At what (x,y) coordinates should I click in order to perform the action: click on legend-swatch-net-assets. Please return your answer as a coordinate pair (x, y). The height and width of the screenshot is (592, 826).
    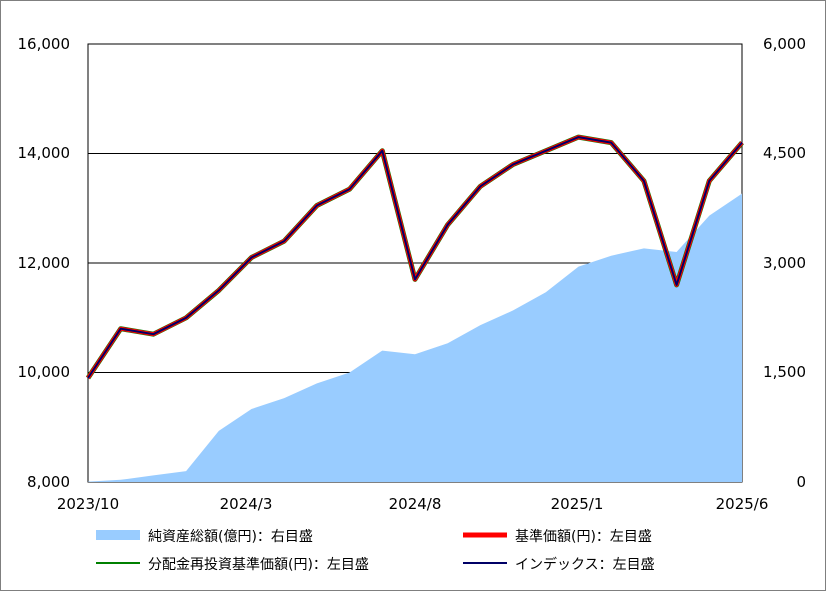
    Looking at the image, I should click on (118, 535).